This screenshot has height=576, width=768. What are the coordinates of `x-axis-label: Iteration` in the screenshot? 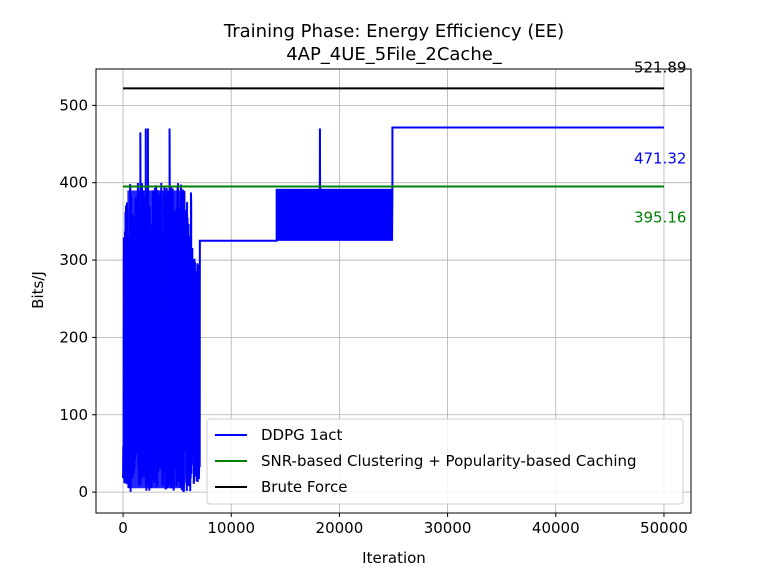 It's located at (394, 558).